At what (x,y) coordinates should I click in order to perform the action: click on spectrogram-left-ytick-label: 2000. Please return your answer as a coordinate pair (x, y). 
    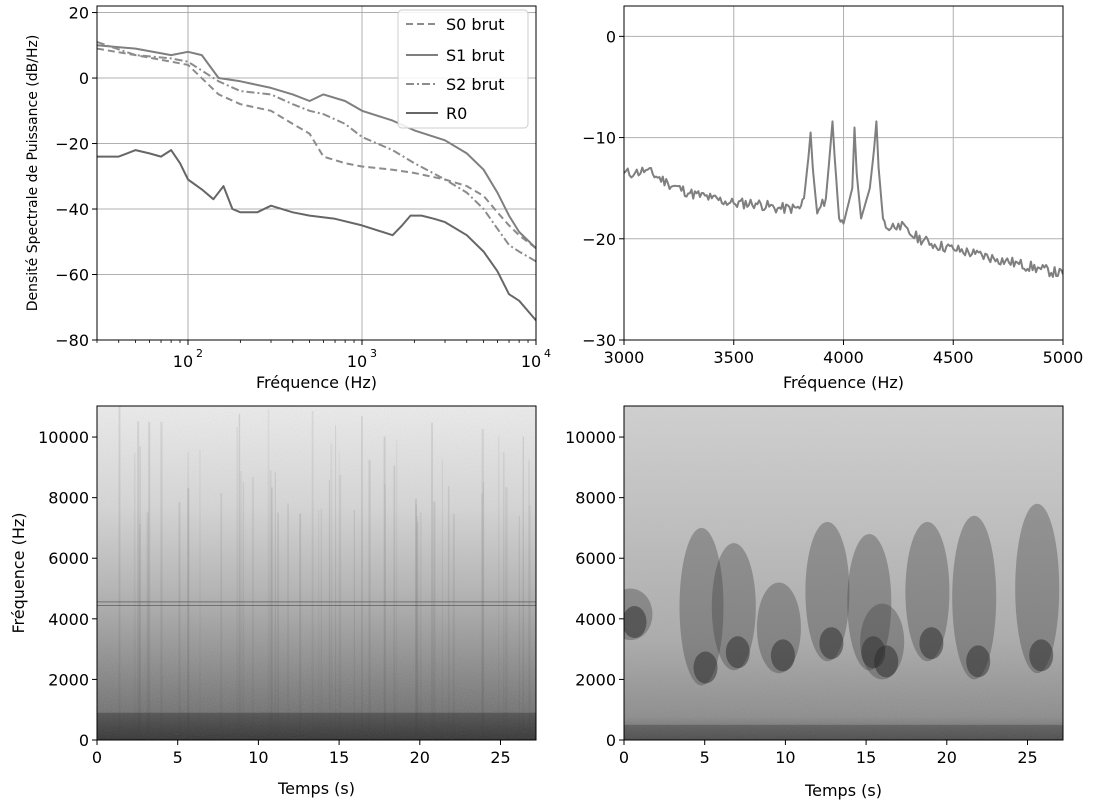
    Looking at the image, I should click on (68, 679).